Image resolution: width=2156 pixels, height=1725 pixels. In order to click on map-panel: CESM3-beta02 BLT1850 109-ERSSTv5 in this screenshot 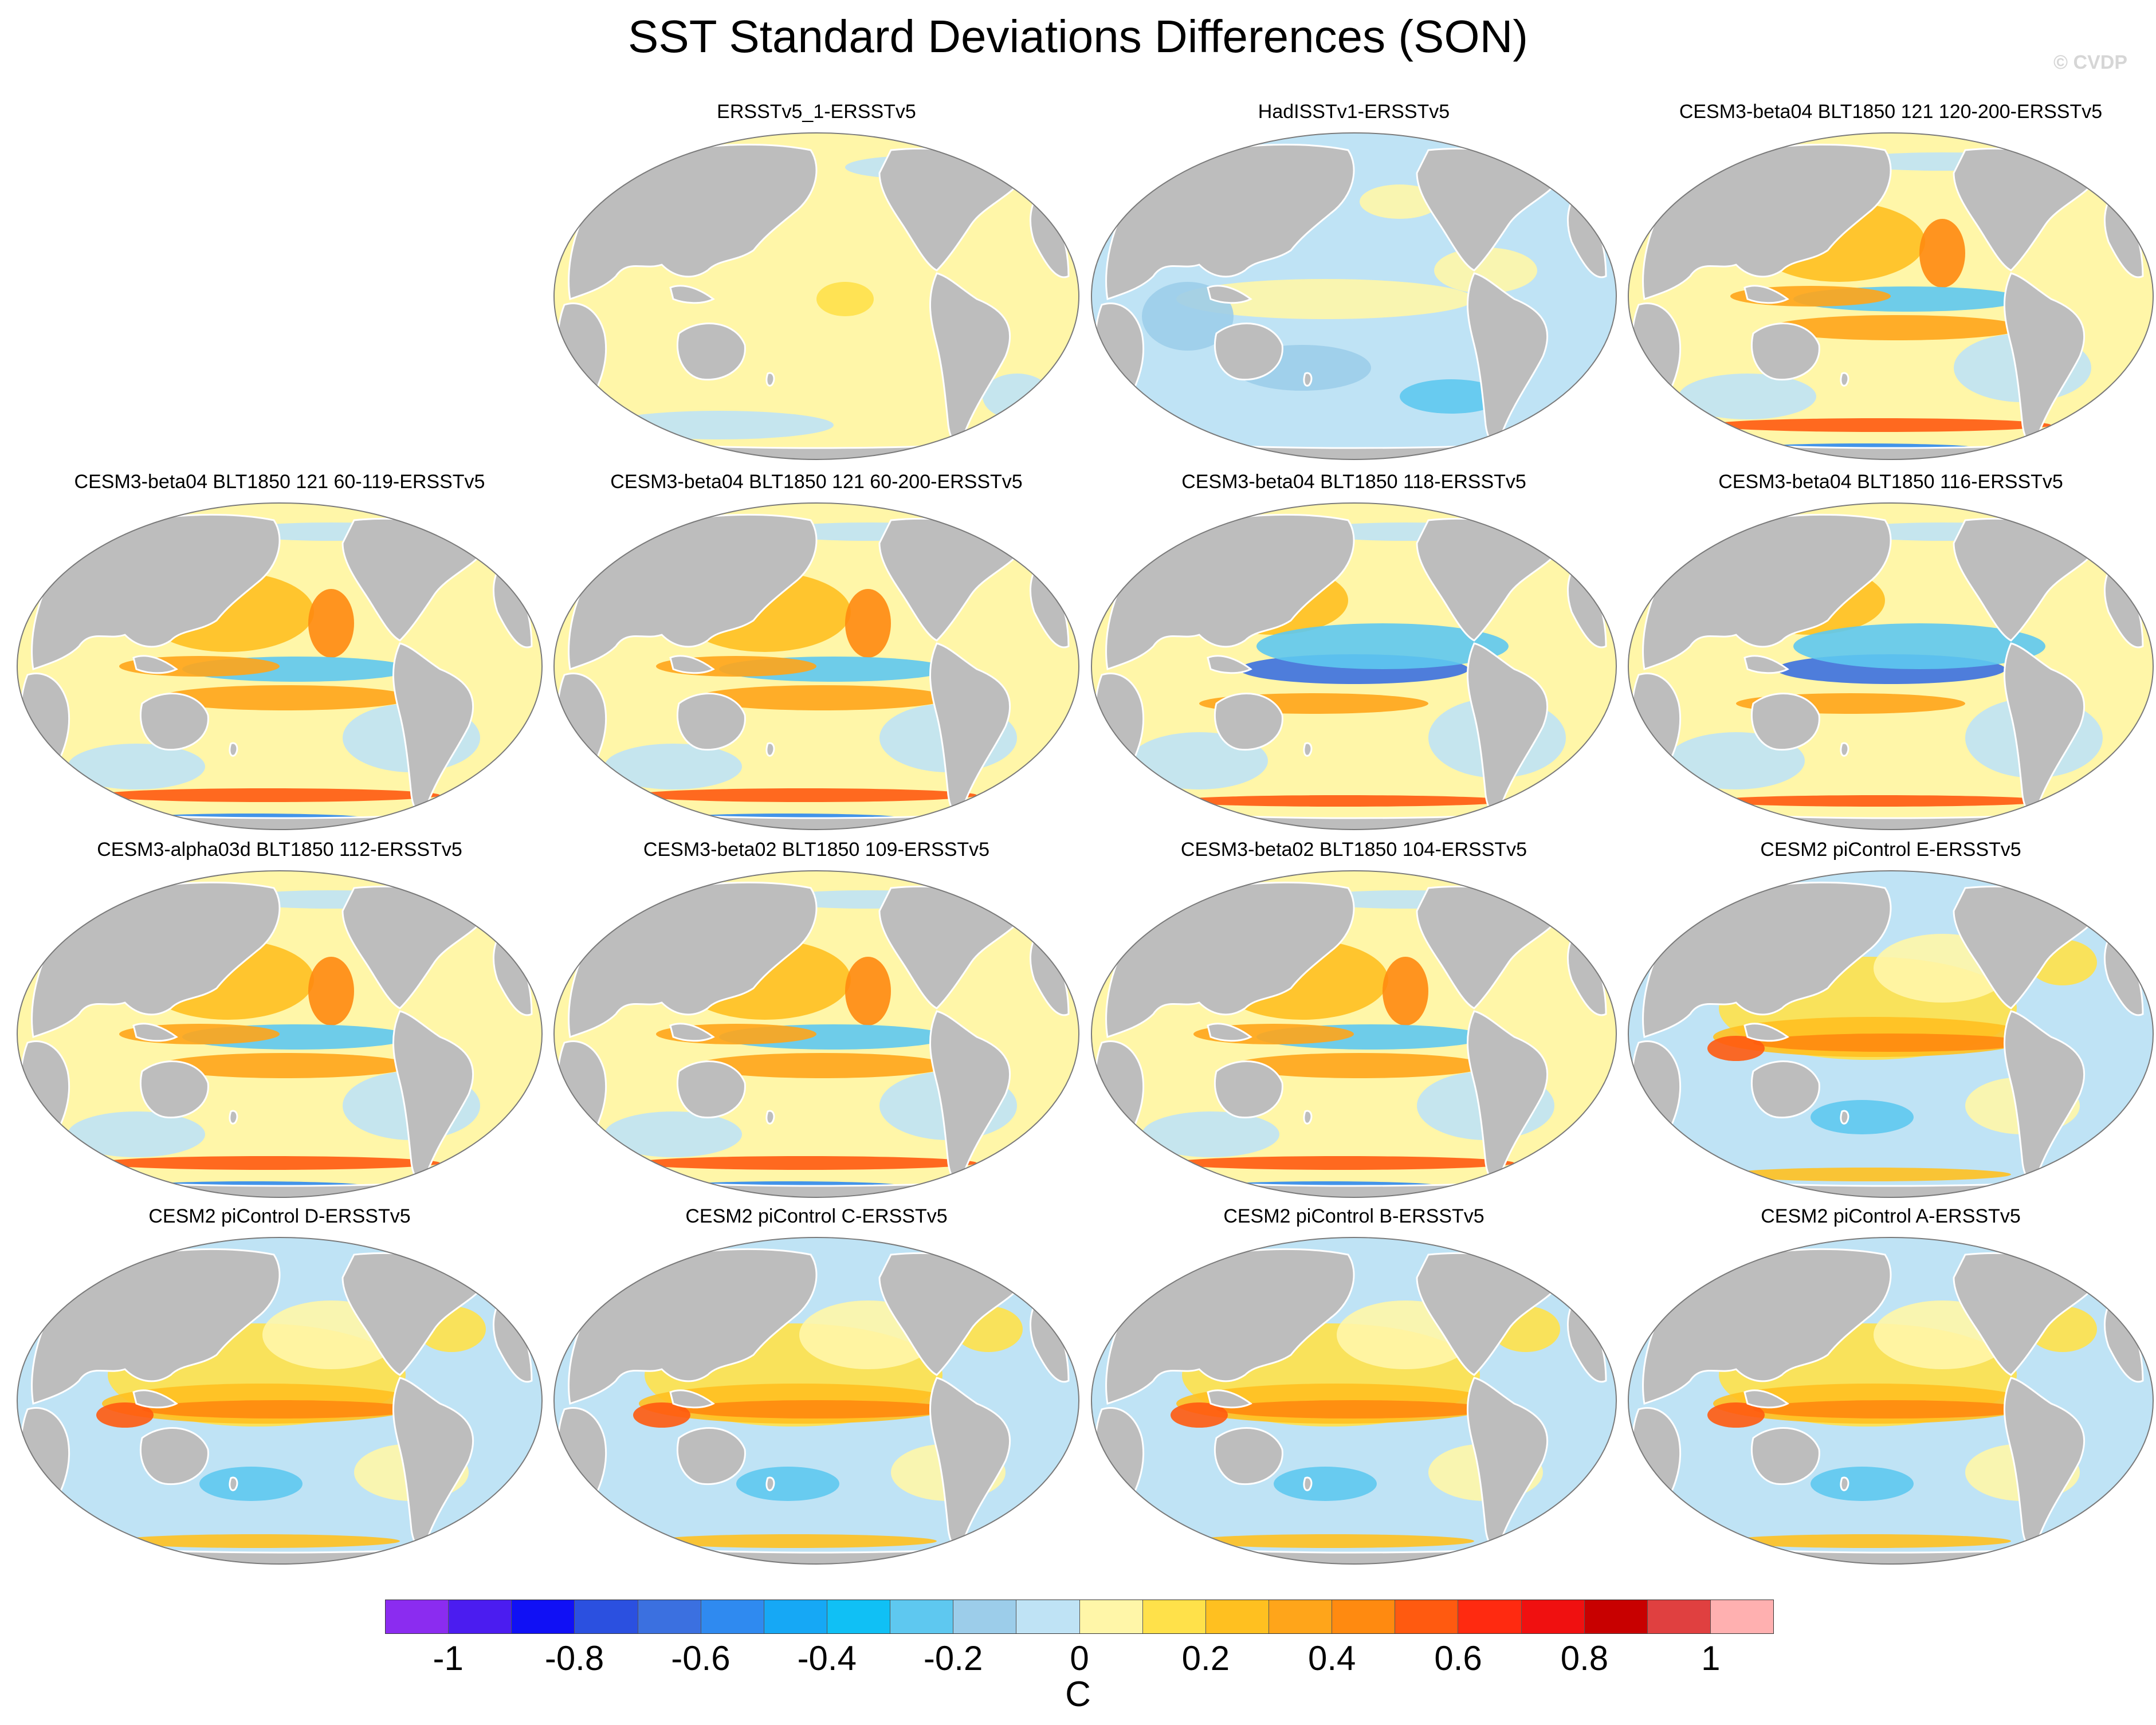, I will do `click(816, 1025)`.